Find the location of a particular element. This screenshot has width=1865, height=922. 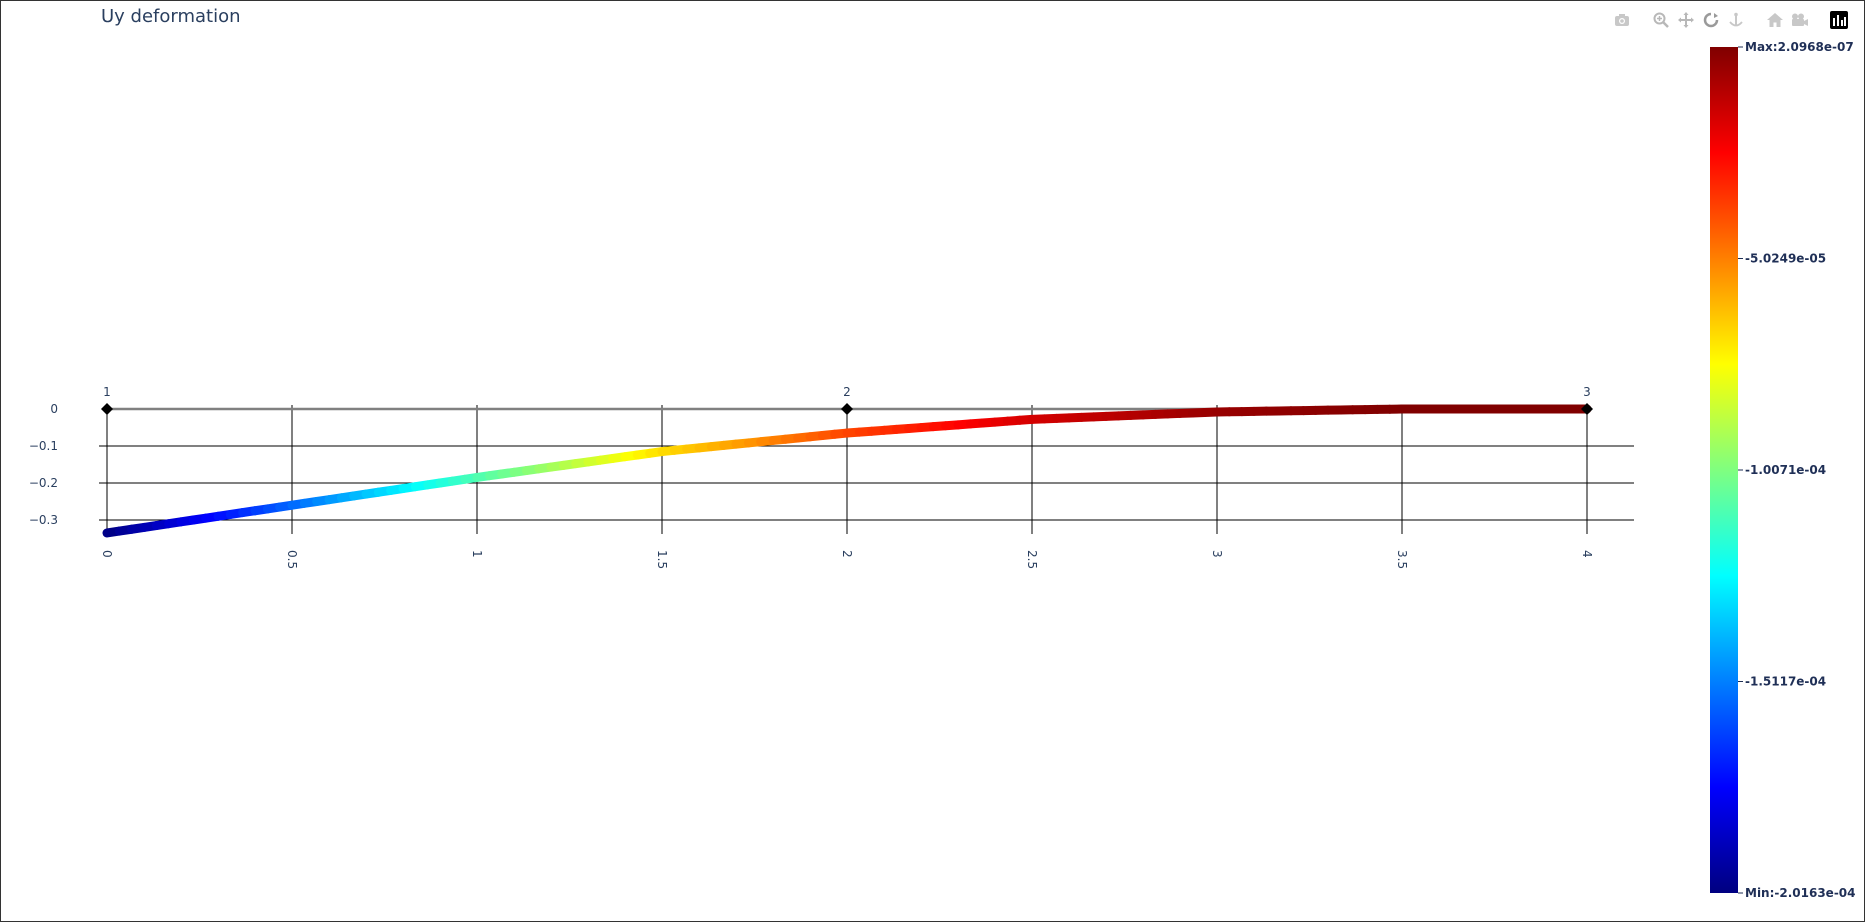

deformed-layer is located at coordinates (847, 471).